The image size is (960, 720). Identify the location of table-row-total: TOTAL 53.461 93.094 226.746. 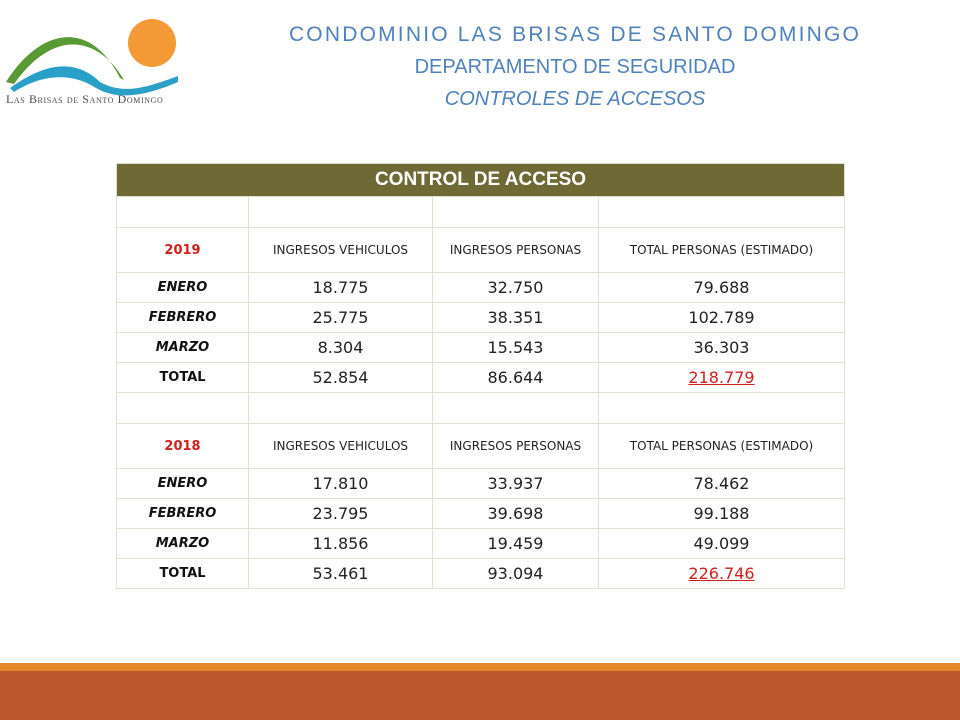
(480, 573).